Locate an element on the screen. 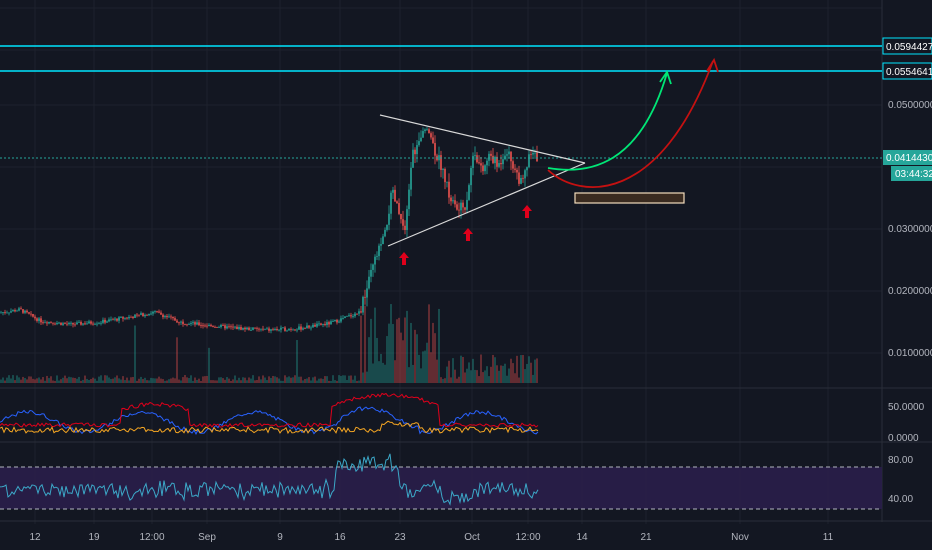 The height and width of the screenshot is (550, 932). time-tick-label: 11 is located at coordinates (828, 537).